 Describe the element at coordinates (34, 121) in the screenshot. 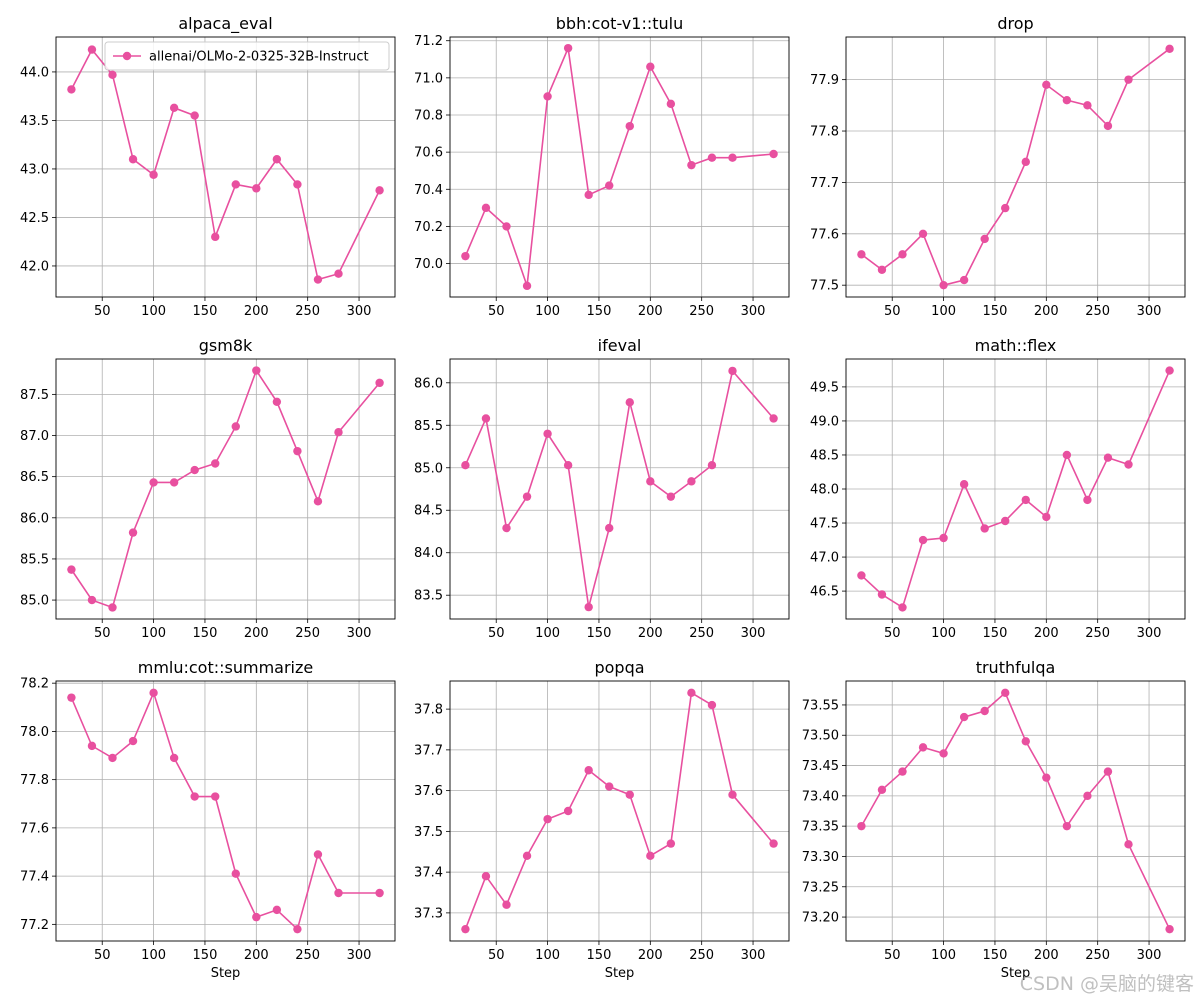

I see `y-tick-label: 43.5` at that location.